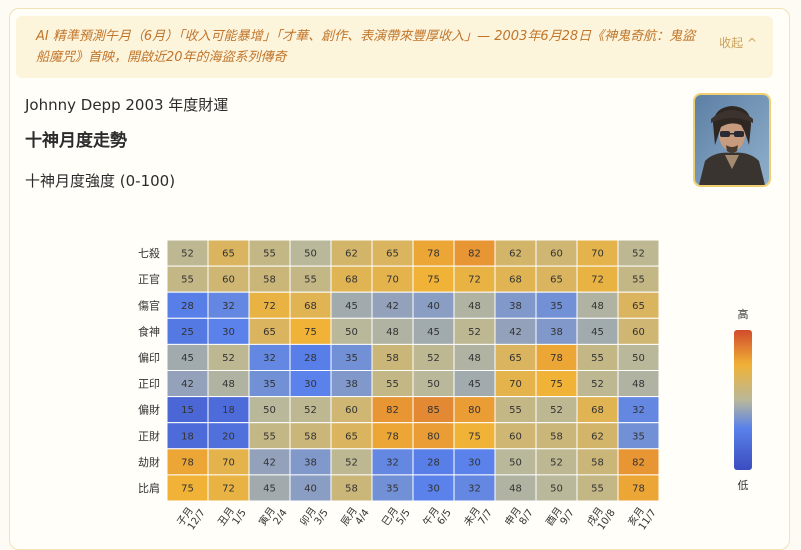 This screenshot has width=801, height=550. What do you see at coordinates (738, 43) in the screenshot?
I see `collapse-button: 收起 ^` at bounding box center [738, 43].